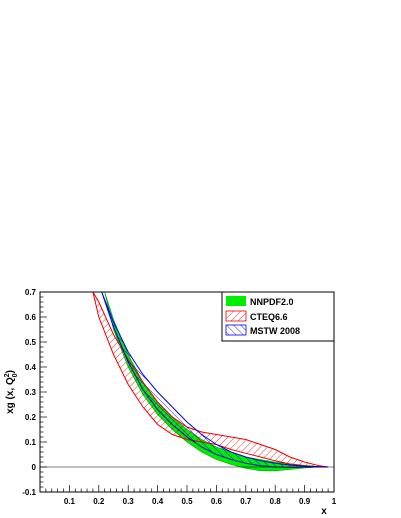 The height and width of the screenshot is (518, 401). What do you see at coordinates (7, 375) in the screenshot?
I see `y-axis-label-sup: 2` at bounding box center [7, 375].